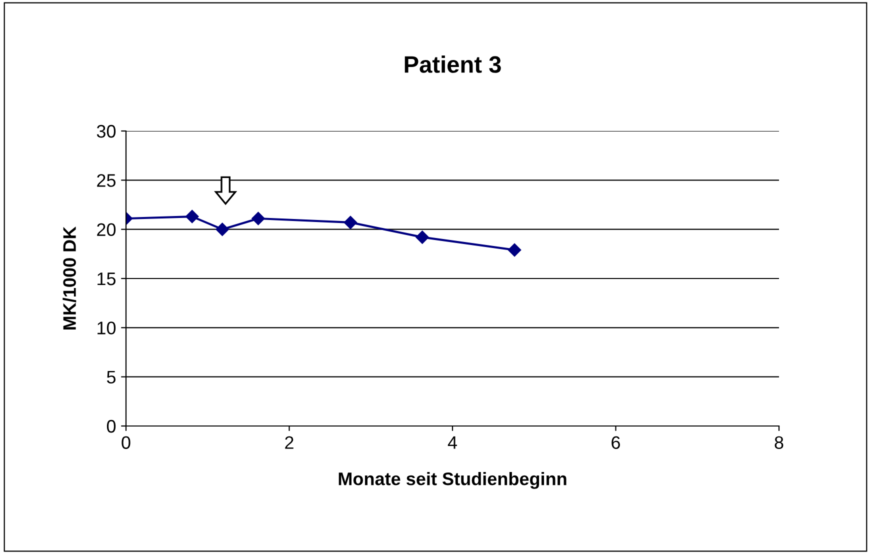 The width and height of the screenshot is (871, 554). What do you see at coordinates (452, 480) in the screenshot?
I see `x-axis-title: Monate seit Studienbeginn` at bounding box center [452, 480].